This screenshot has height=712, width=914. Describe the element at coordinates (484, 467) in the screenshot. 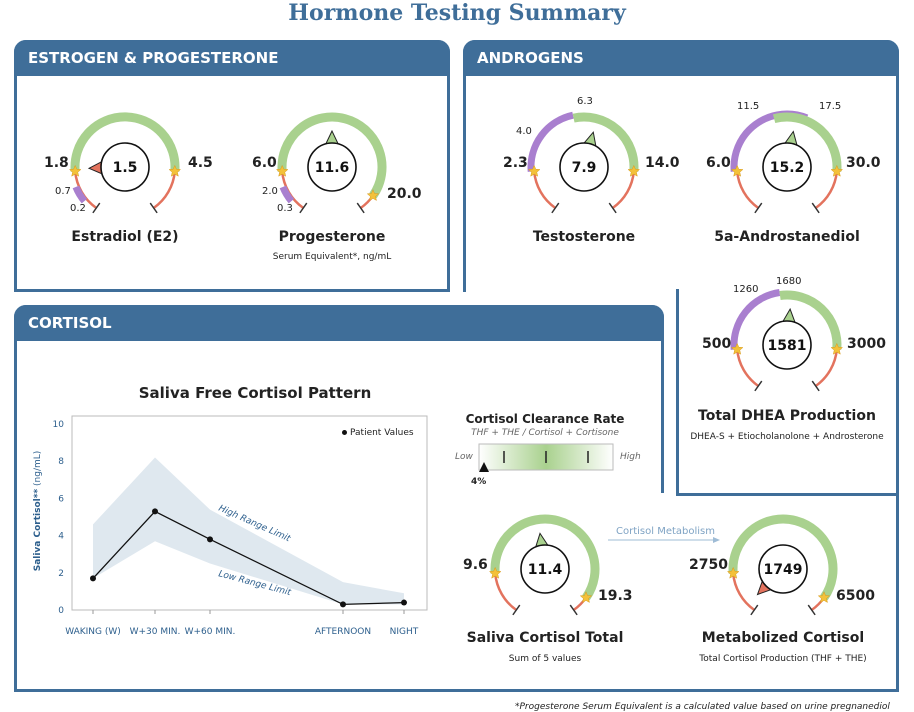

I see `clearance-marker` at that location.